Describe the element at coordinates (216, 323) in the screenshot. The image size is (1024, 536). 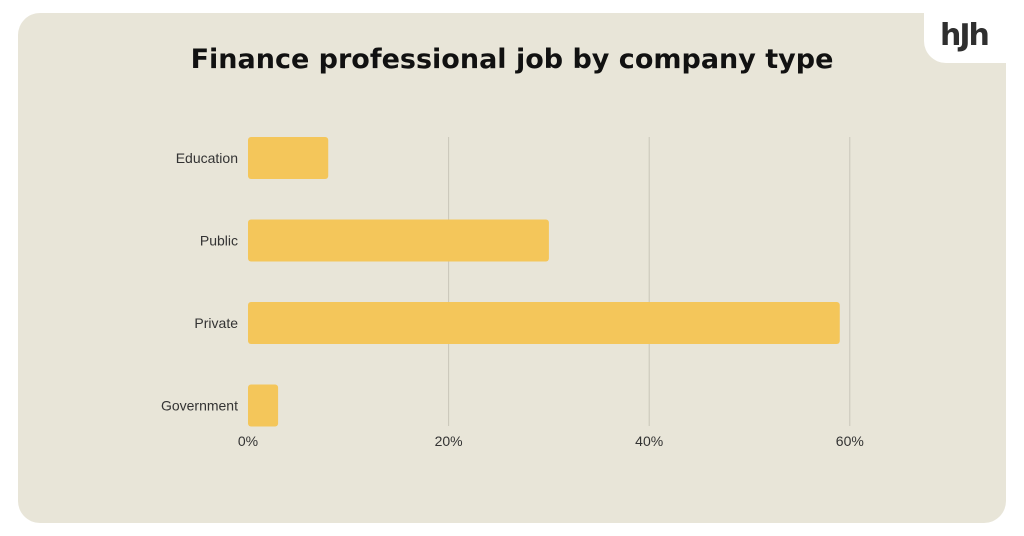
I see `category-label-private: Private` at that location.